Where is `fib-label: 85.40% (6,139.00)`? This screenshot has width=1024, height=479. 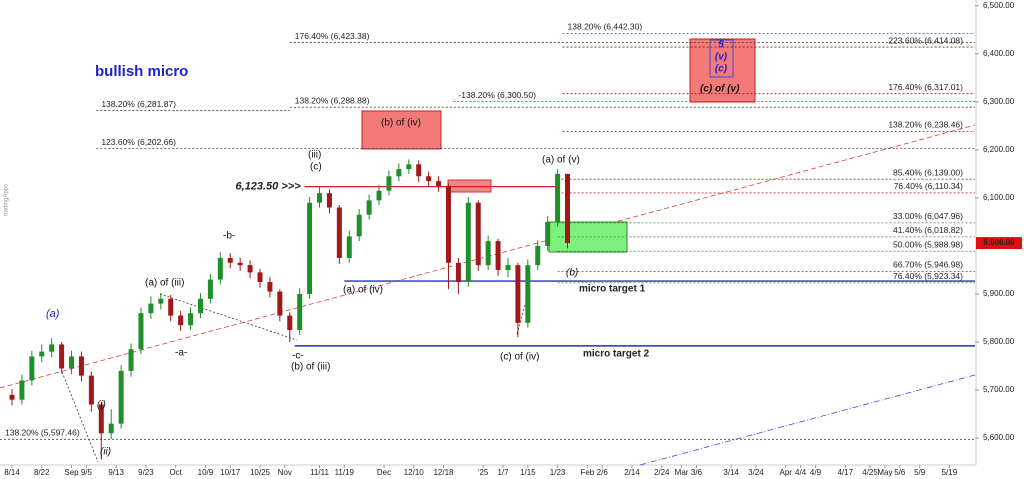
fib-label: 85.40% (6,139.00) is located at coordinates (928, 172).